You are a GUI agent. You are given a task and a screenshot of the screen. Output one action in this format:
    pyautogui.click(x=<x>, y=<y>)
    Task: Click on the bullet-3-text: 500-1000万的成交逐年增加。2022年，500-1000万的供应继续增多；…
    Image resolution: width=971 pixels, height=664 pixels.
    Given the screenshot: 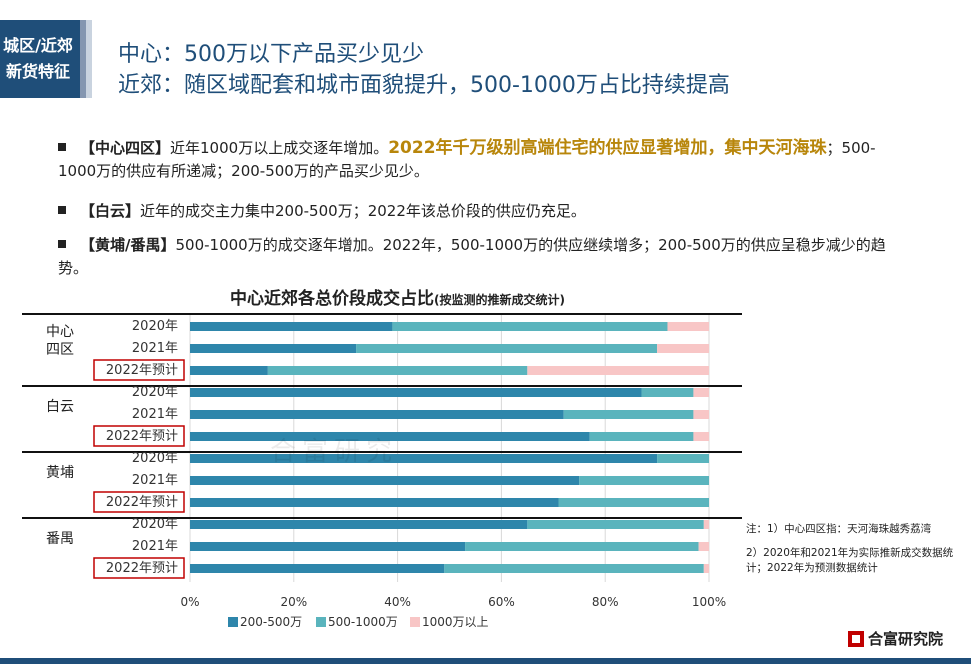 What is the action you would take?
    pyautogui.click(x=472, y=256)
    